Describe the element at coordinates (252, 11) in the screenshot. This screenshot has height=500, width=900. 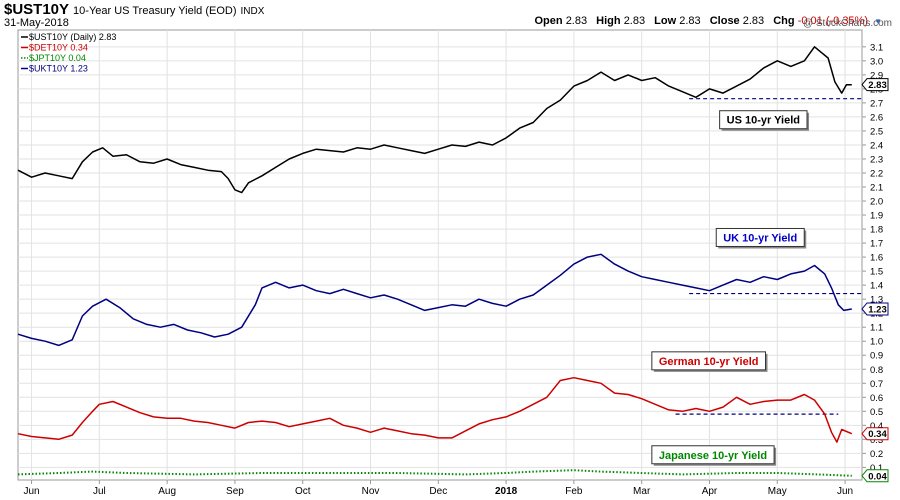
I see `exchange-label: INDX` at that location.